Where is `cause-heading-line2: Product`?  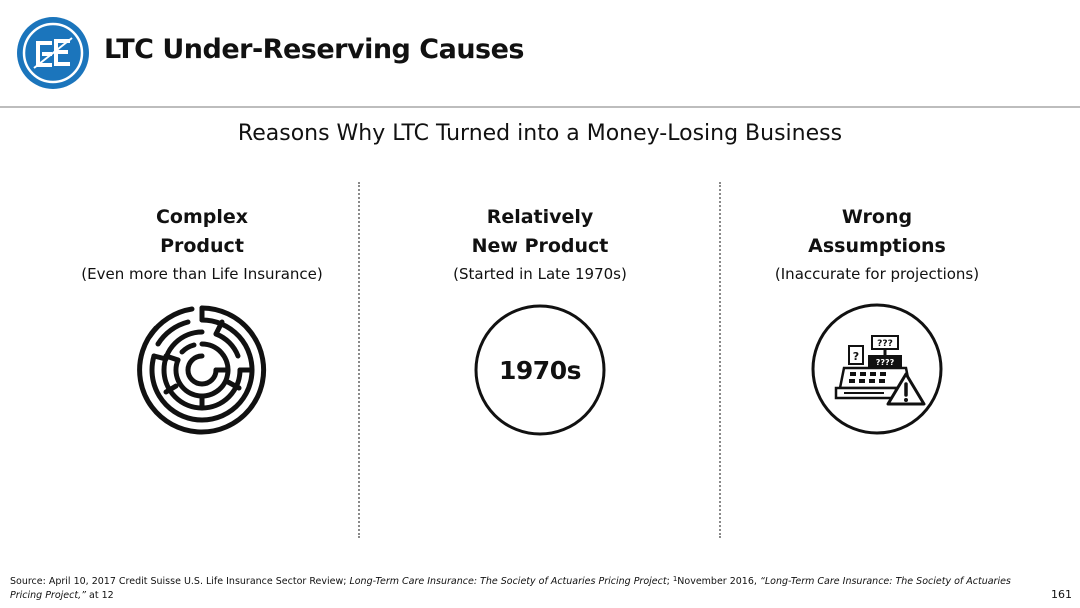 cause-heading-line2: Product is located at coordinates (202, 246).